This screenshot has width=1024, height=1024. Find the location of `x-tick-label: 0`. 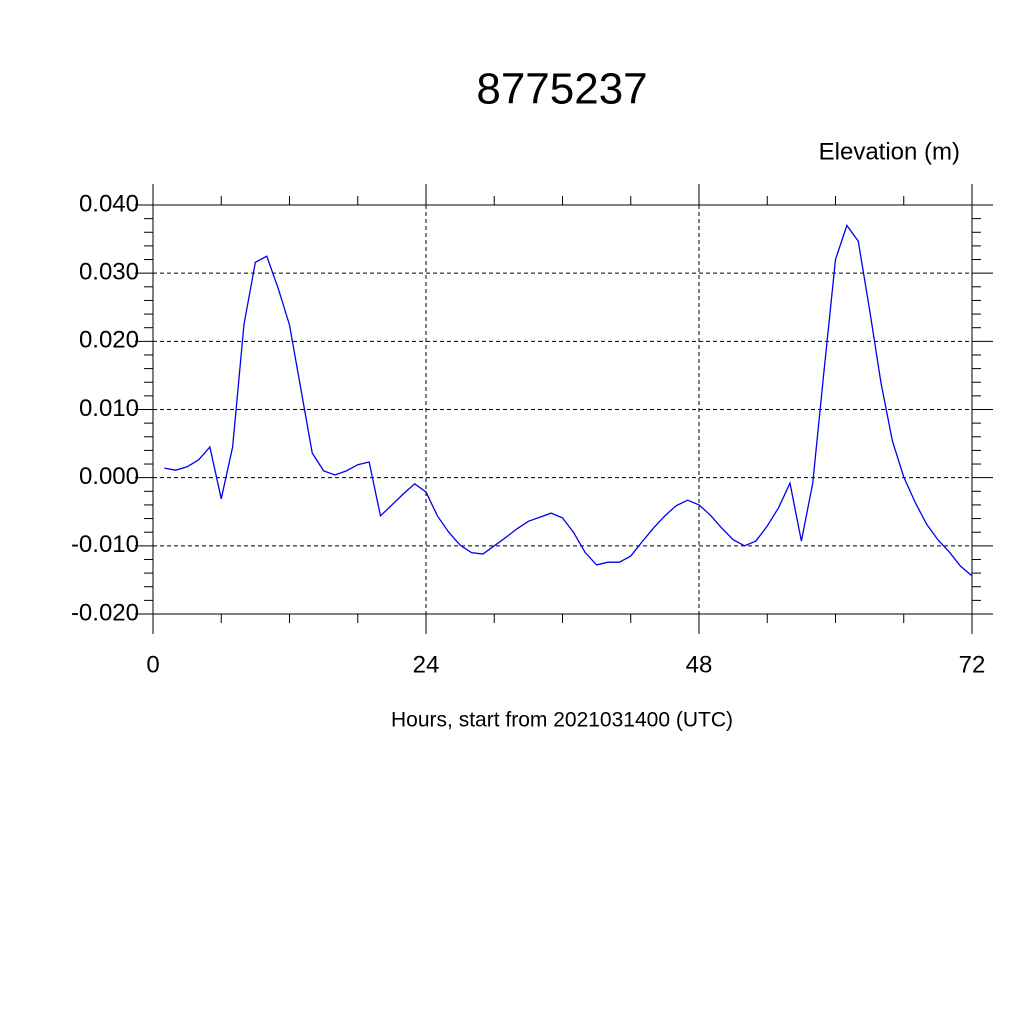

x-tick-label: 0 is located at coordinates (152, 664).